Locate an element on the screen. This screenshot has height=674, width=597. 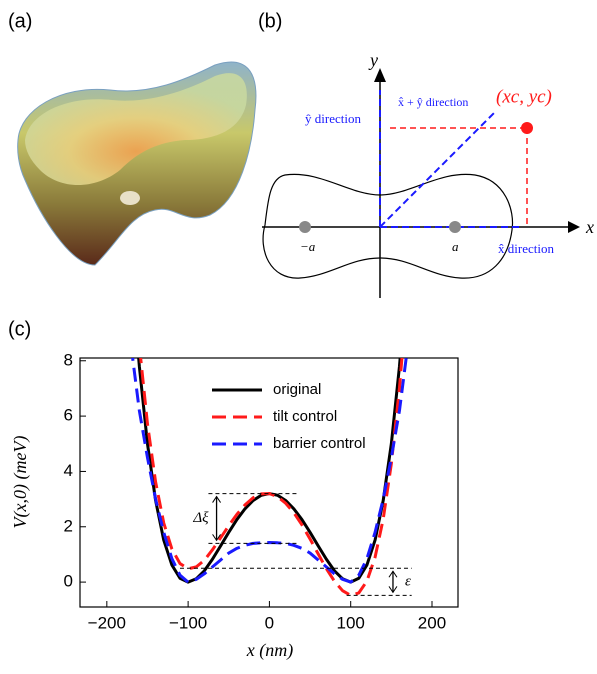
surface-plot is located at coordinates (137, 163).